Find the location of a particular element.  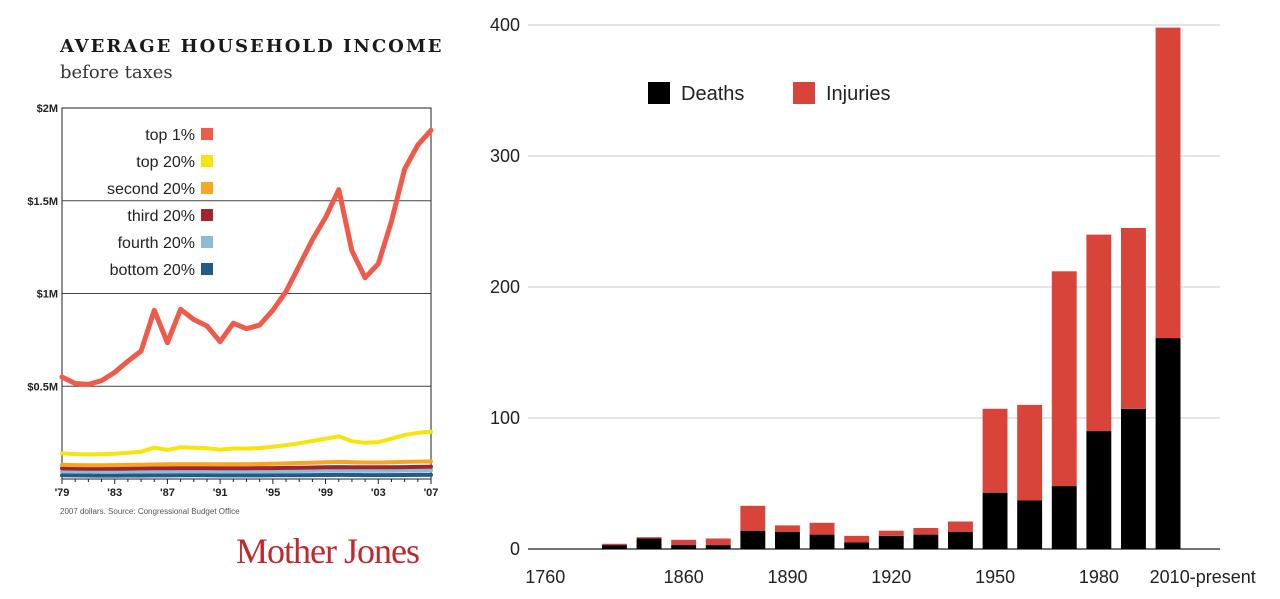

legend-label: fourth 20% is located at coordinates (156, 243).